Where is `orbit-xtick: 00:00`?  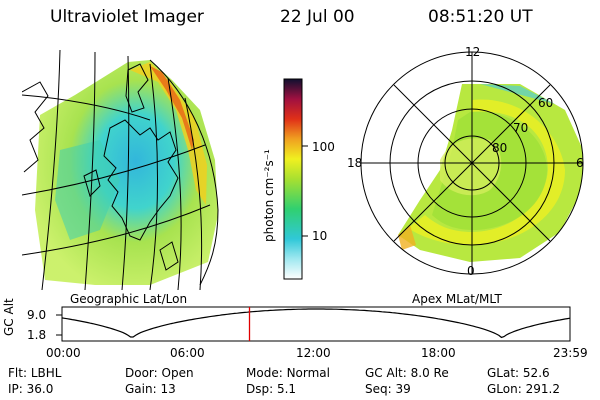 orbit-xtick: 00:00 is located at coordinates (63, 353).